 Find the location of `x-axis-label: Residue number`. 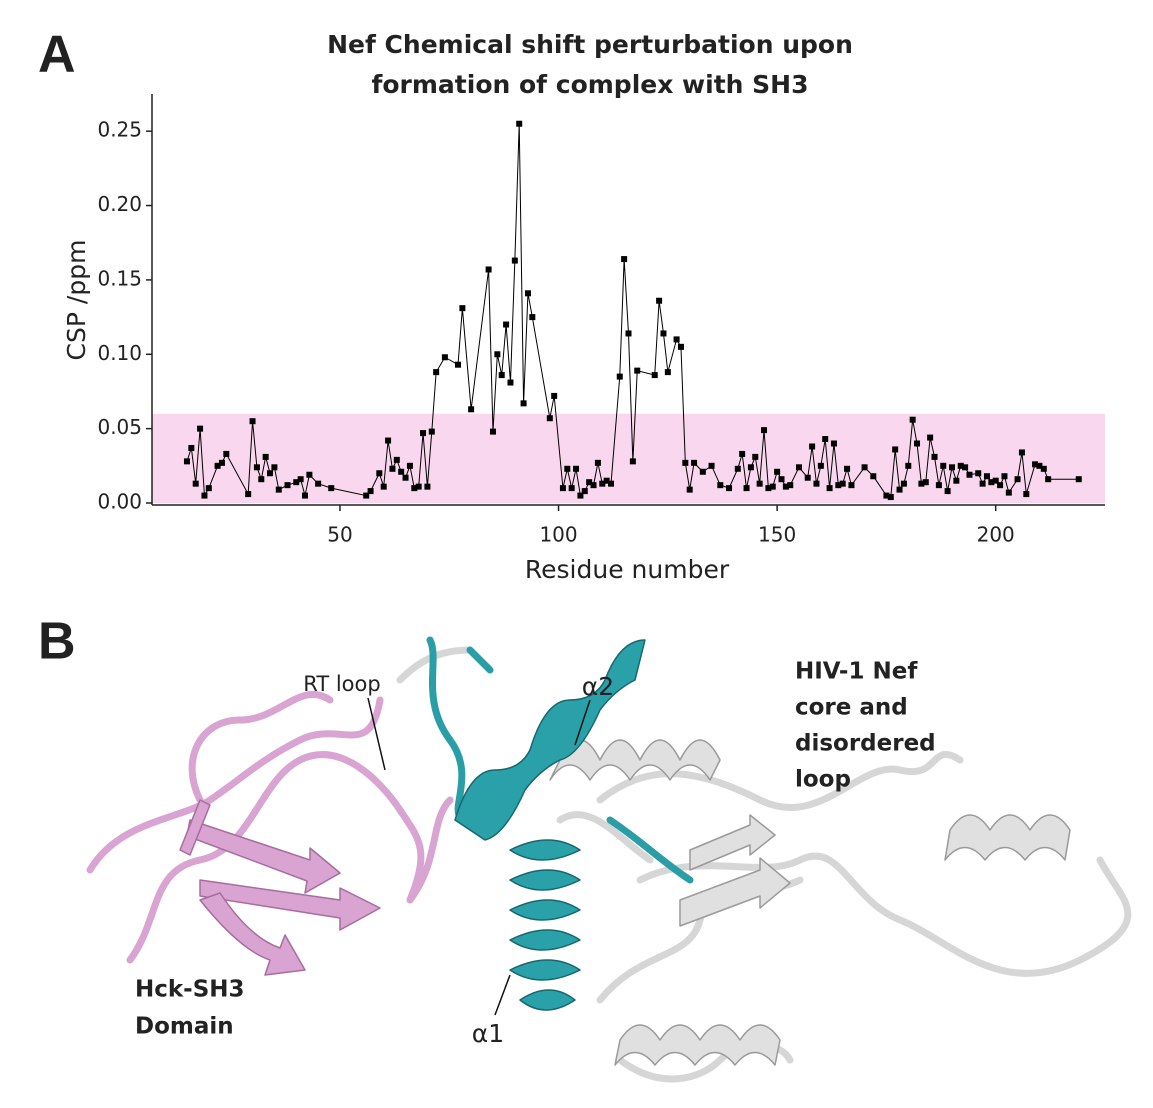

x-axis-label: Residue number is located at coordinates (627, 569).